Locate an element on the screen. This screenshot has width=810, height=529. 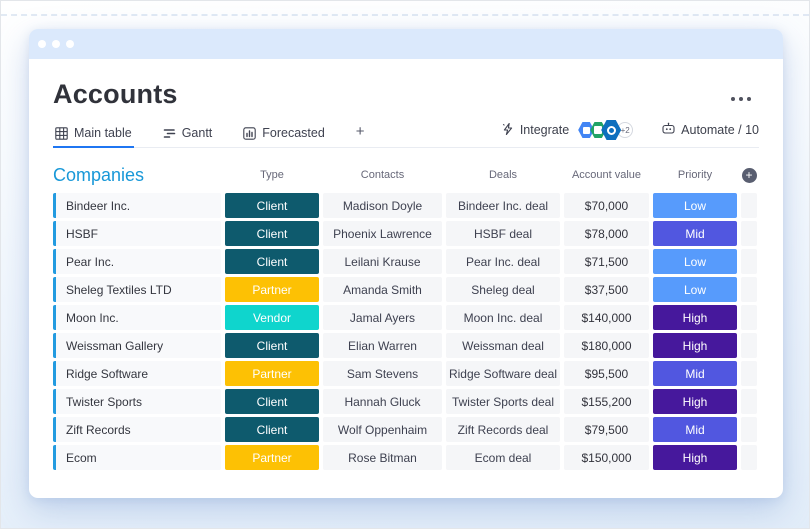
window-titlebar is located at coordinates (406, 44).